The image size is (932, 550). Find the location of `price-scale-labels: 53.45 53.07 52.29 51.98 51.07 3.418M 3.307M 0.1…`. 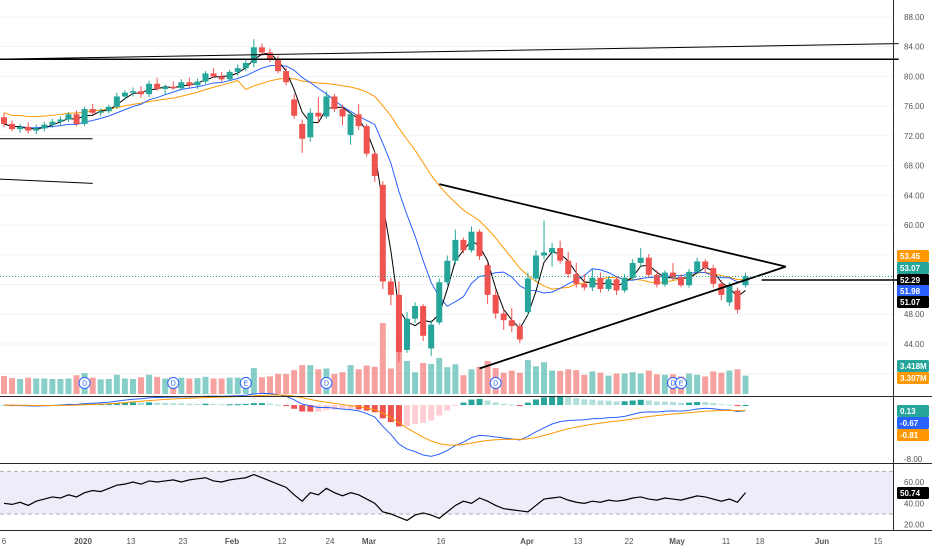

price-scale-labels: 53.45 53.07 52.29 51.98 51.07 3.418M 3.307M 0.1… is located at coordinates (913, 374).